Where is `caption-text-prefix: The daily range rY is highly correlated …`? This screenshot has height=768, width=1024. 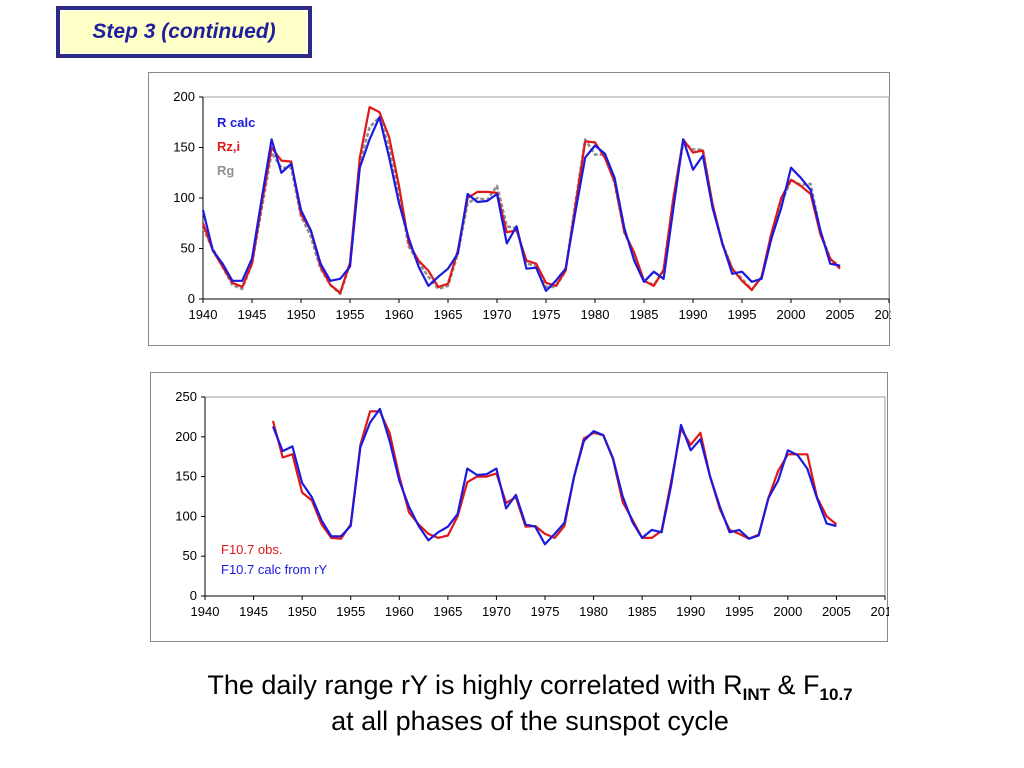 caption-text-prefix: The daily range rY is highly correlated … is located at coordinates (475, 685).